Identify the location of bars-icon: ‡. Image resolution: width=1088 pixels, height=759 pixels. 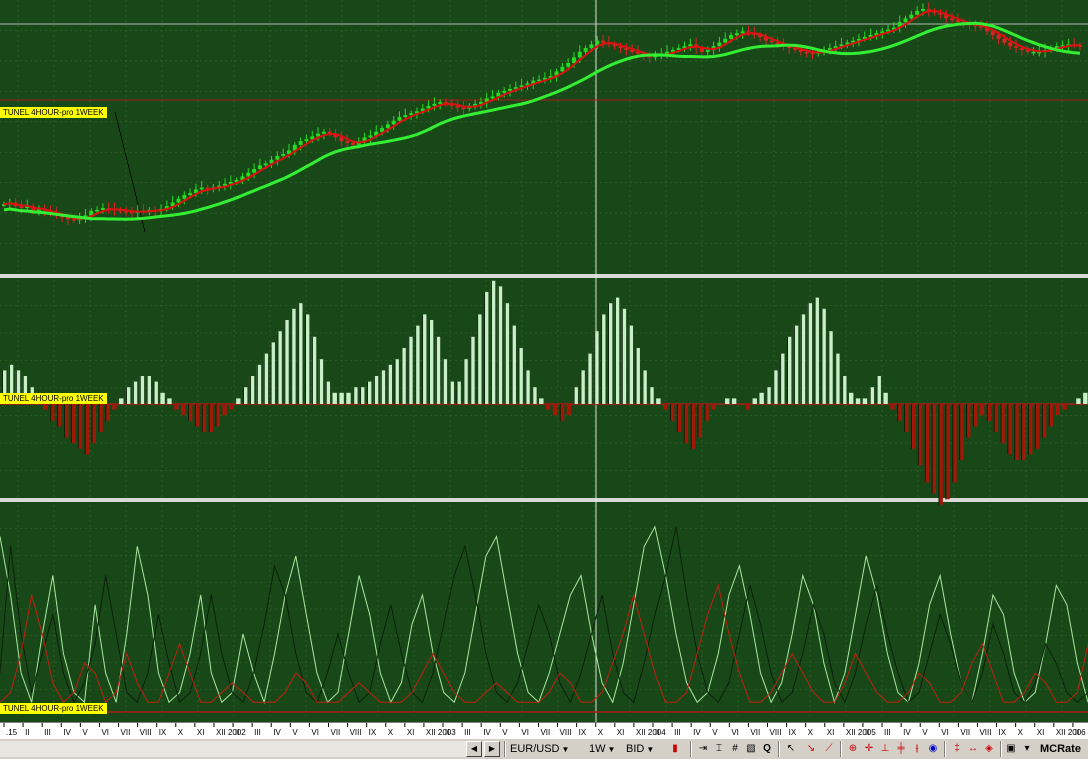
(957, 748).